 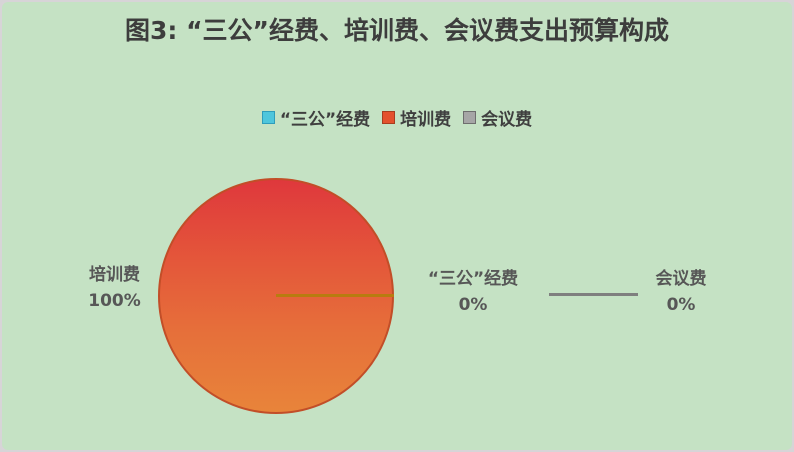 I want to click on data-label-meeting-name: 会议费, so click(x=681, y=279).